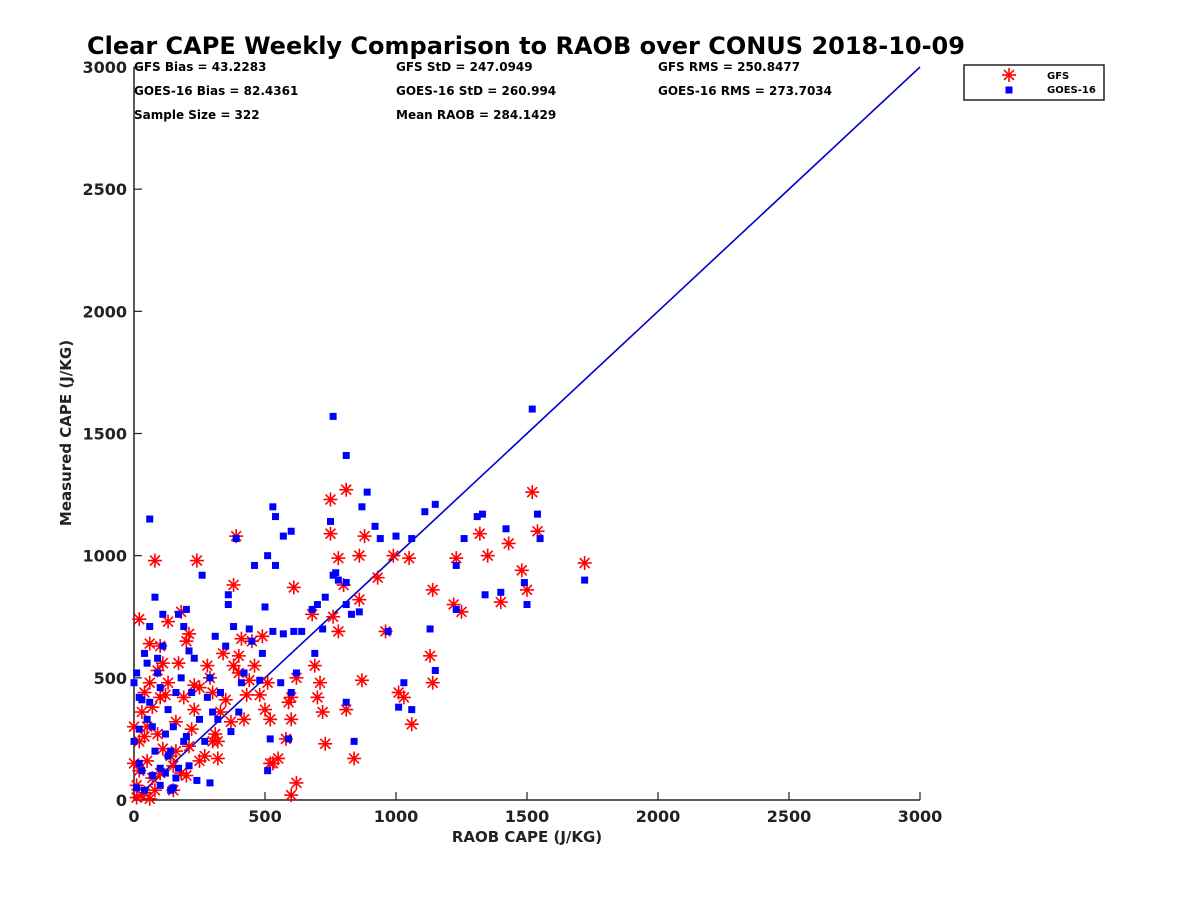 The image size is (1200, 900). I want to click on stat-text: GOES-16 StD = 260.994, so click(476, 91).